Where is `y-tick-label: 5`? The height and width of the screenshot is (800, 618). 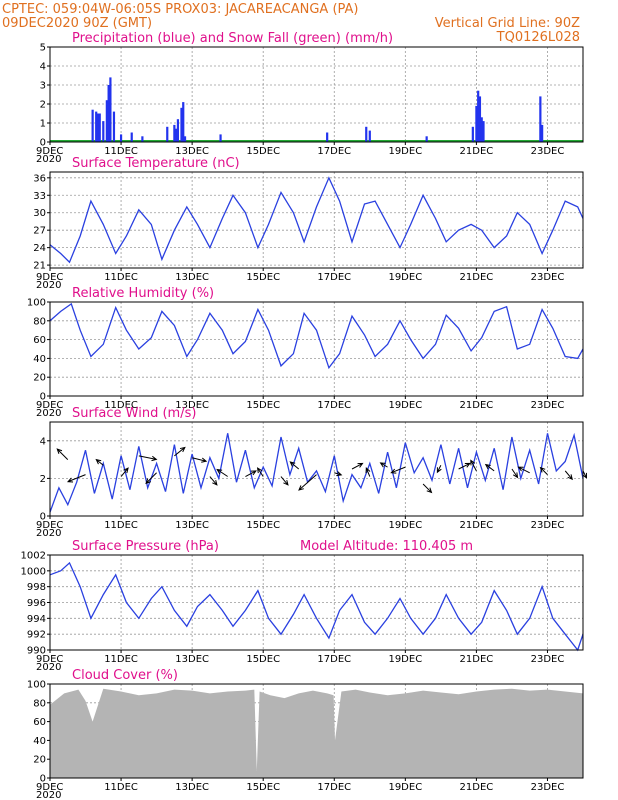
y-tick-label: 5 is located at coordinates (43, 48).